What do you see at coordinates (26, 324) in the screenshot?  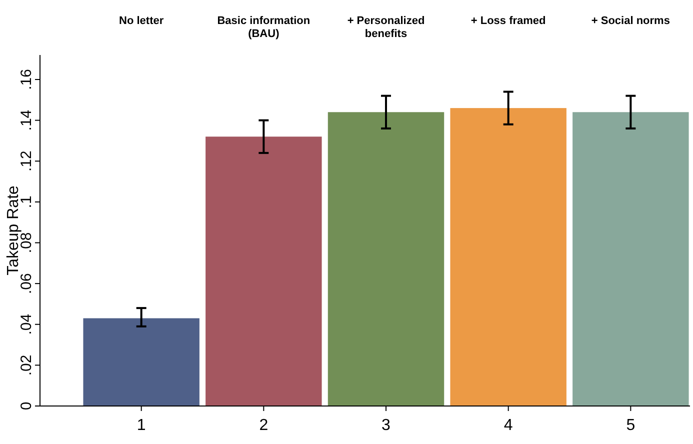 I see `y-tick-label: .04` at bounding box center [26, 324].